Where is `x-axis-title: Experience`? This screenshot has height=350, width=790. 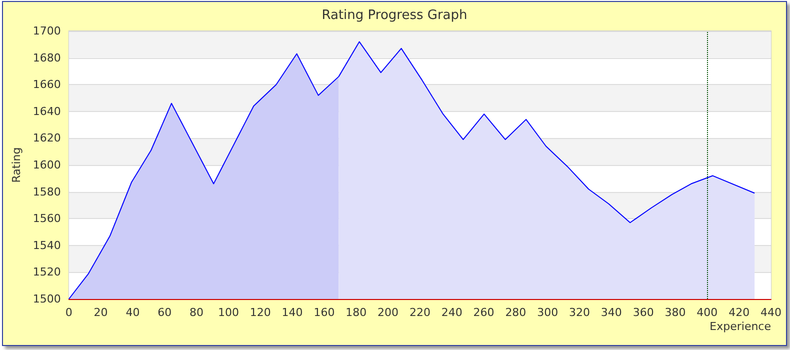 x-axis-title: Experience is located at coordinates (741, 326).